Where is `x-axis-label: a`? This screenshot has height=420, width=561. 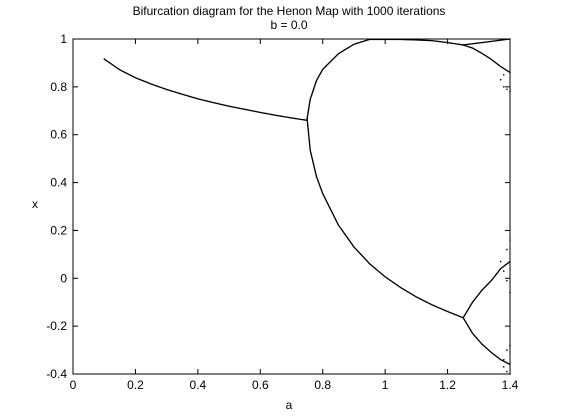 x-axis-label: a is located at coordinates (289, 405).